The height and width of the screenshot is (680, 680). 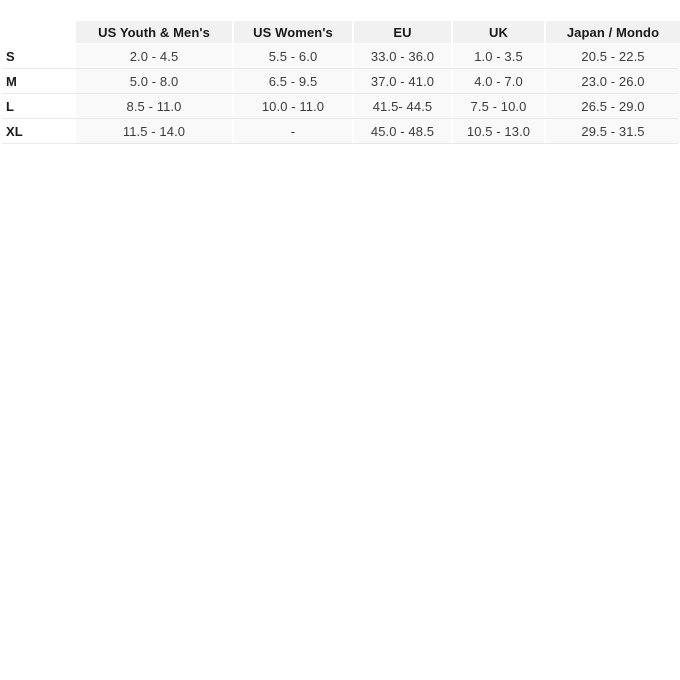 I want to click on size-value-cell: 23.0 - 26.0, so click(x=613, y=81).